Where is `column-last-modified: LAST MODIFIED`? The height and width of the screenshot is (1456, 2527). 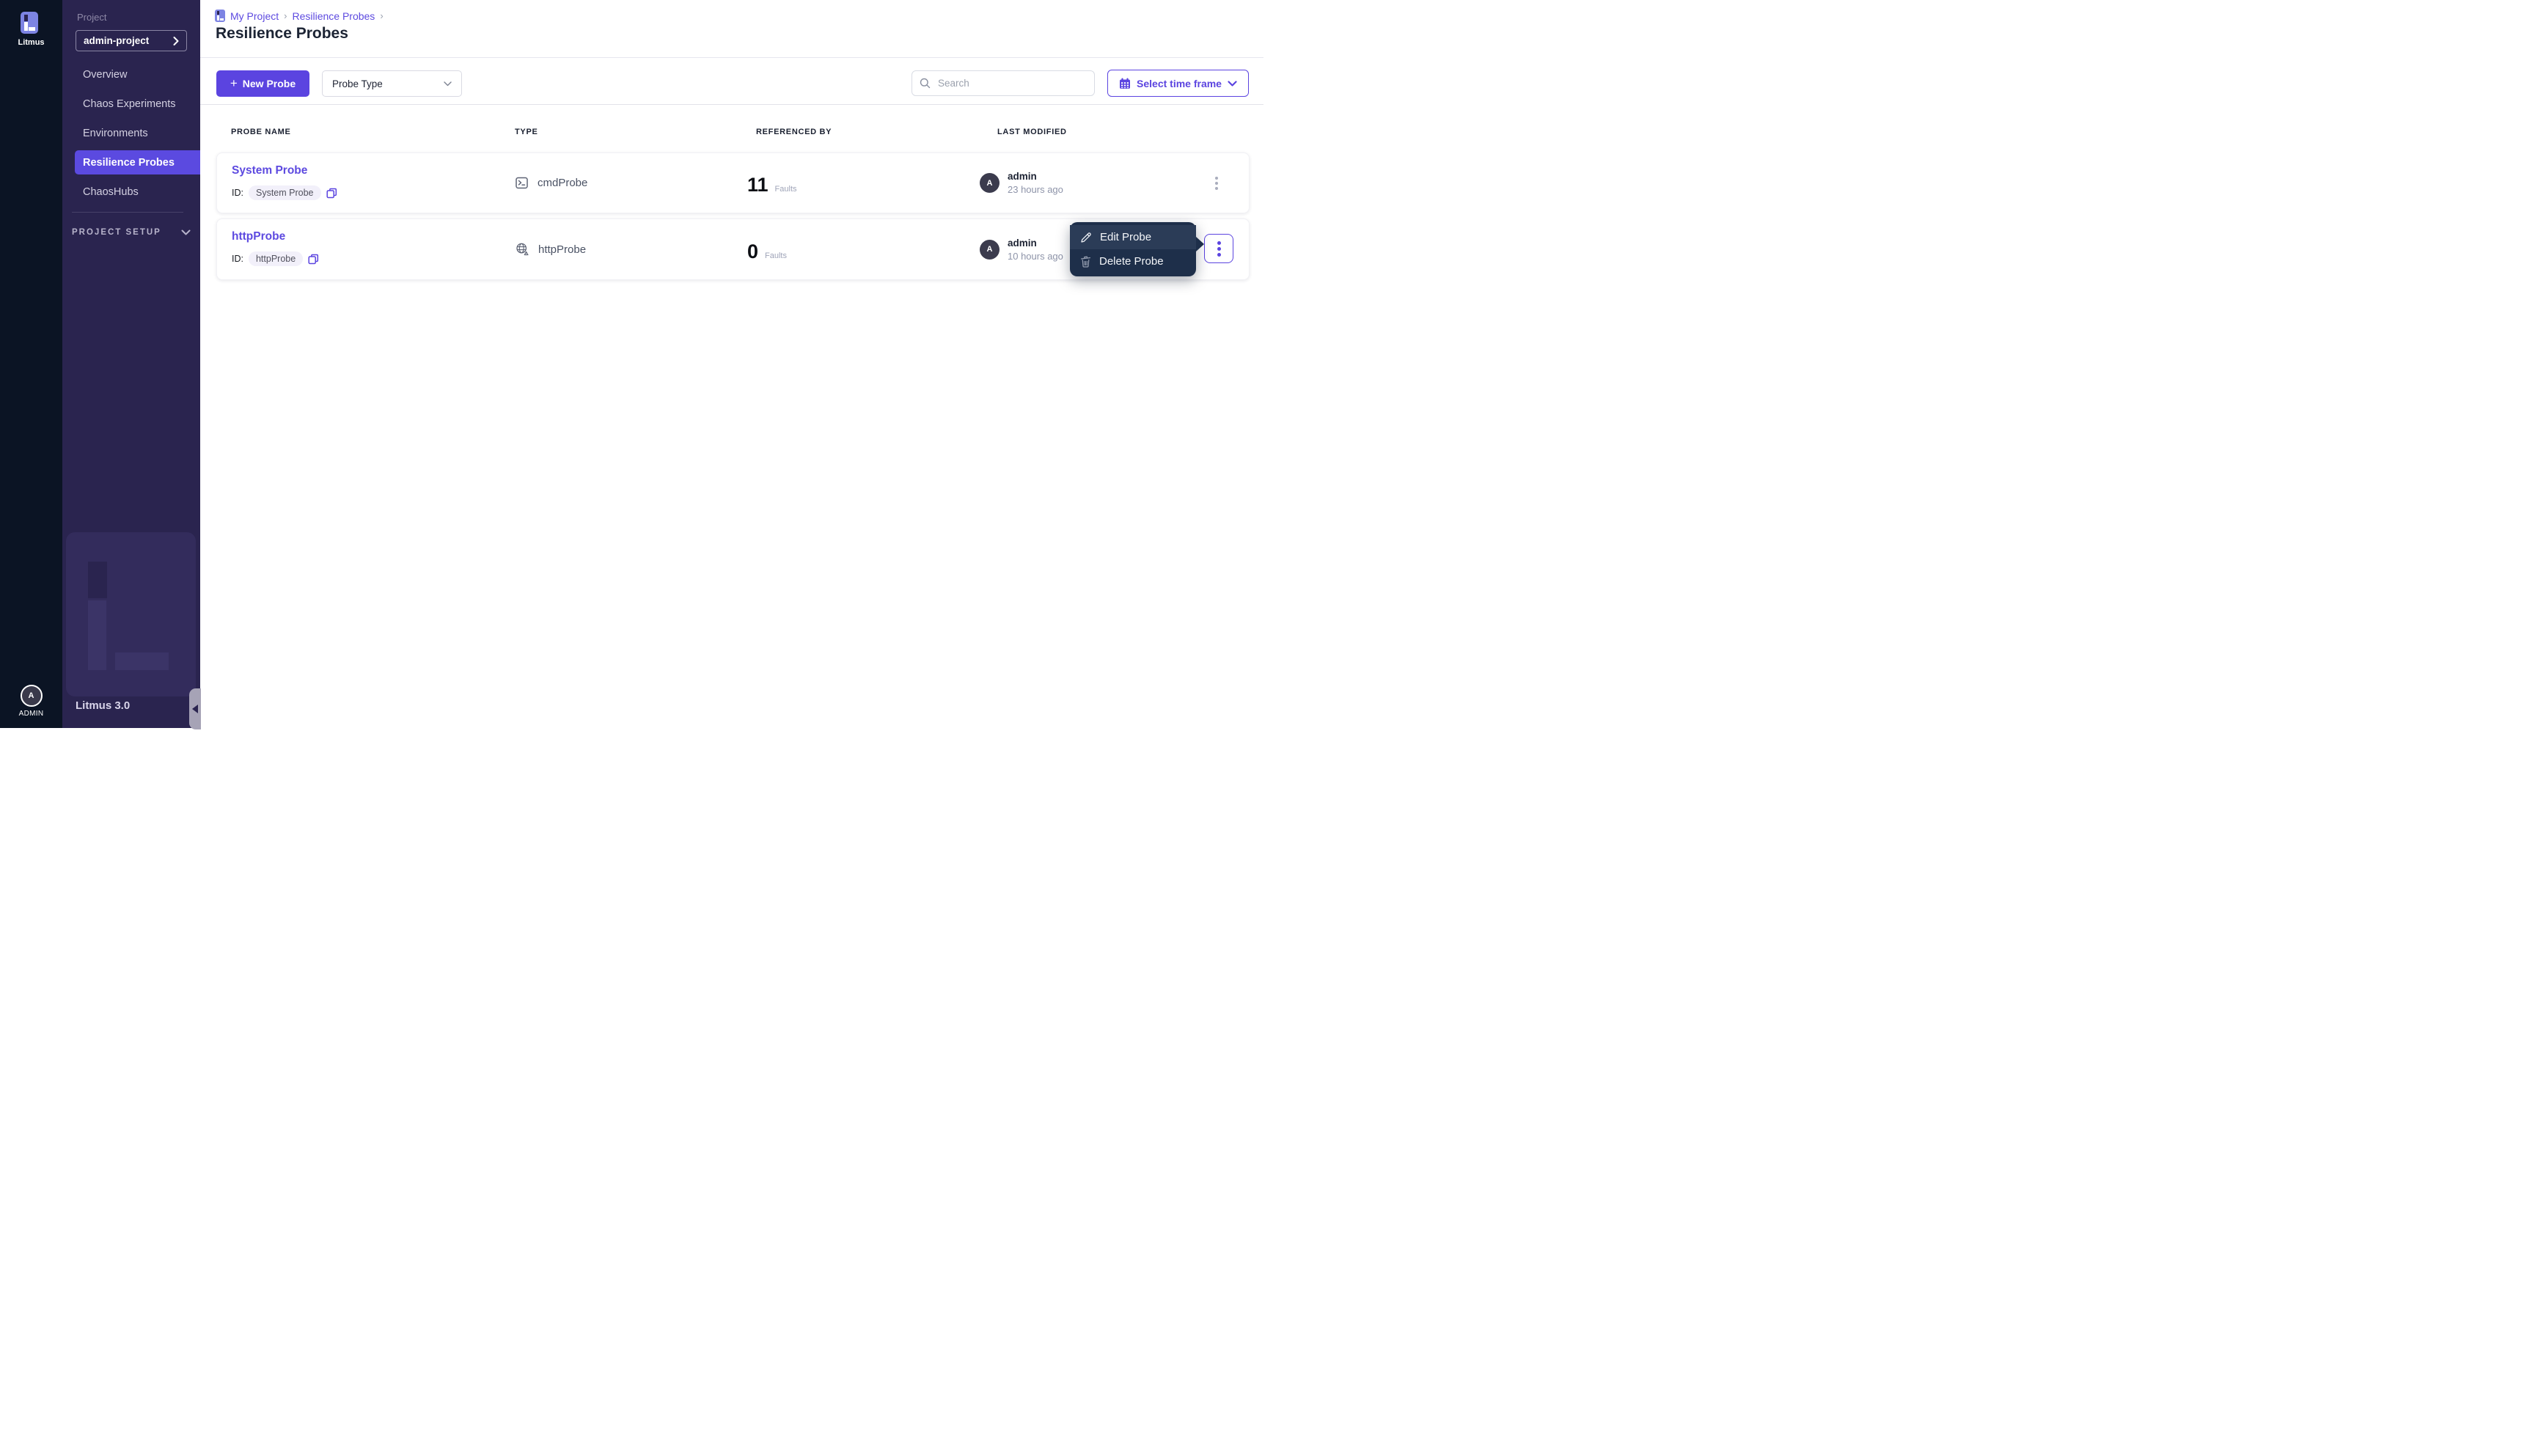 column-last-modified: LAST MODIFIED is located at coordinates (1032, 132).